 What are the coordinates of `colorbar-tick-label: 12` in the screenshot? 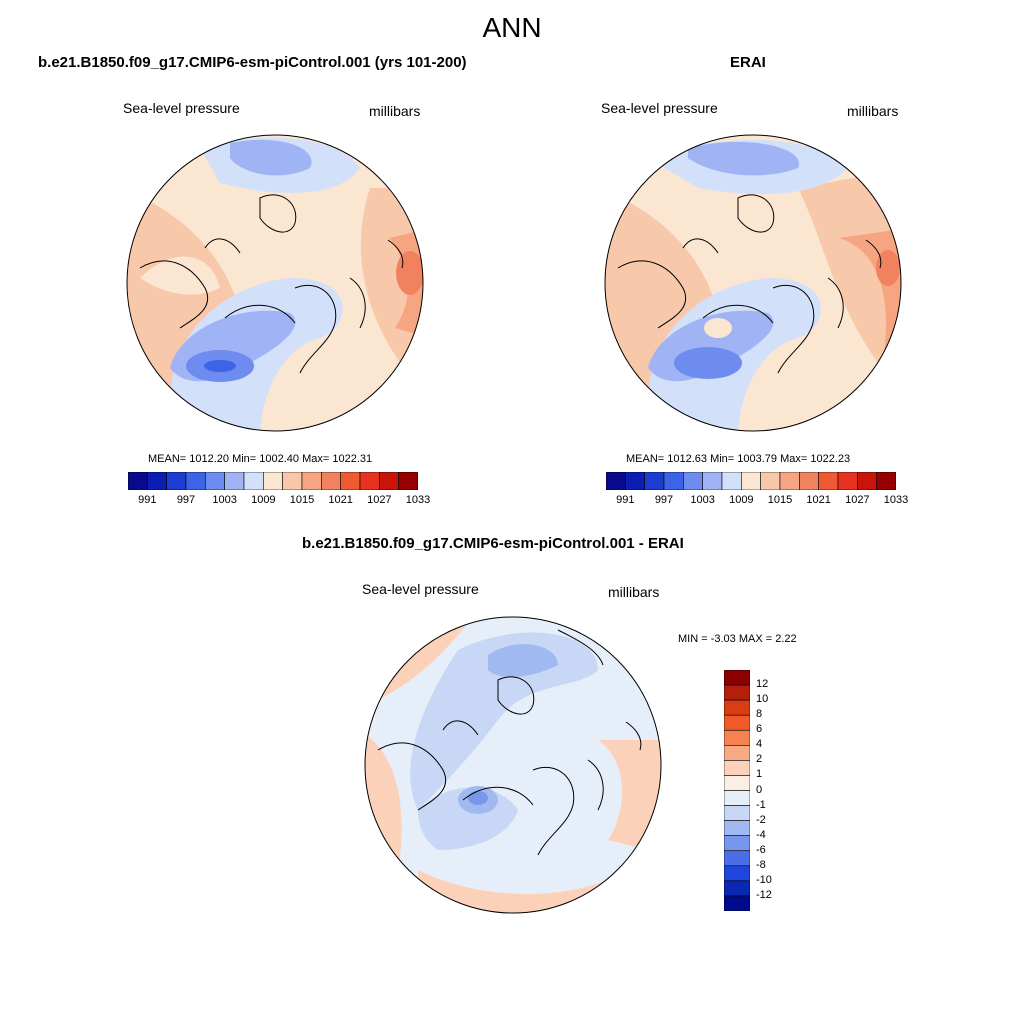 It's located at (762, 684).